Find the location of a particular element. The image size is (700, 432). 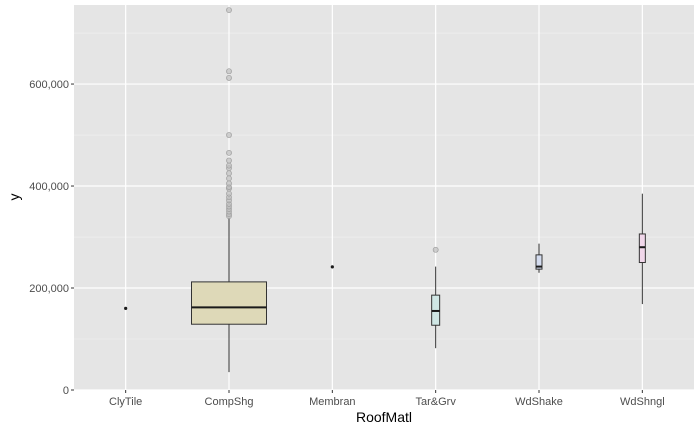

box-clytile is located at coordinates (126, 308).